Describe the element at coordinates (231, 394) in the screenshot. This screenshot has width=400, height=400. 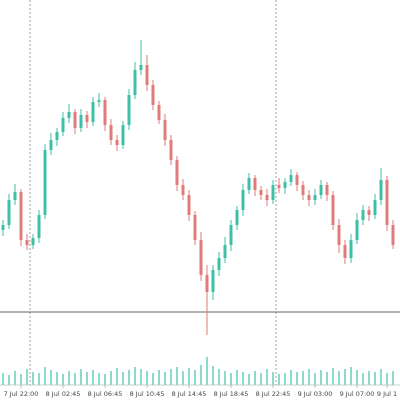
I see `x-tick-label: 8 Jul 18:45` at that location.